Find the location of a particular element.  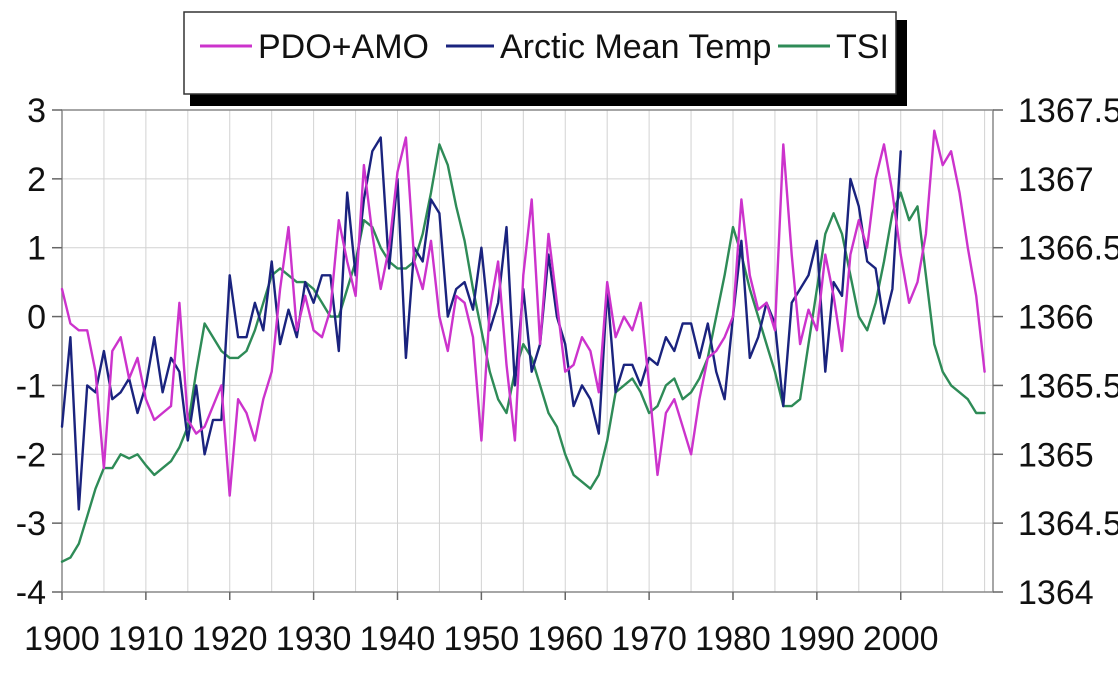

legend: PDO+AMO Arctic Mean Temp TSI is located at coordinates (545, 58).